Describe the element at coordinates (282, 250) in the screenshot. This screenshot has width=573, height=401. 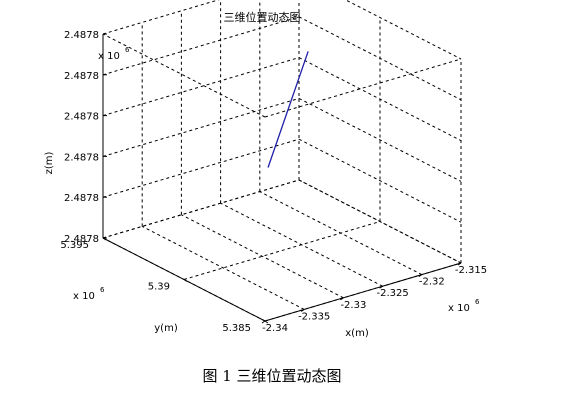
I see `grid-line-y` at that location.